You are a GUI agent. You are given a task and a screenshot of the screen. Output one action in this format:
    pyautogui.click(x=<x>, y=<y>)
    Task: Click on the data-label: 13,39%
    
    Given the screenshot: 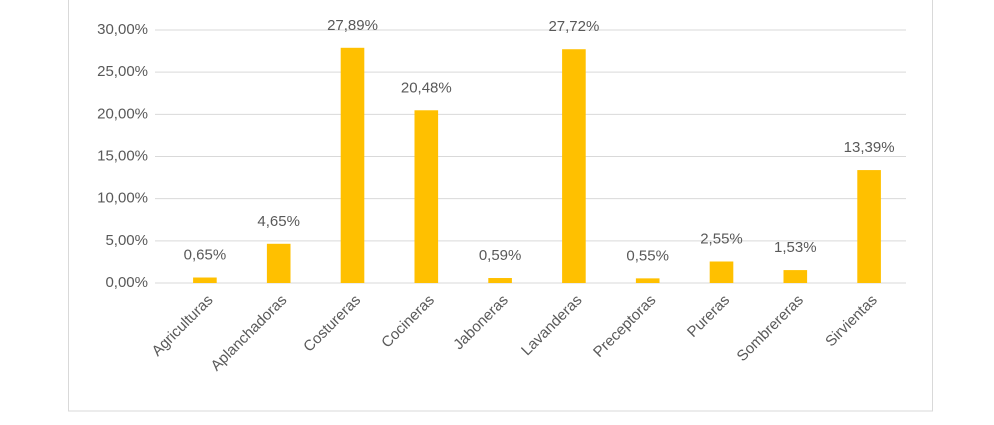 What is the action you would take?
    pyautogui.click(x=869, y=147)
    